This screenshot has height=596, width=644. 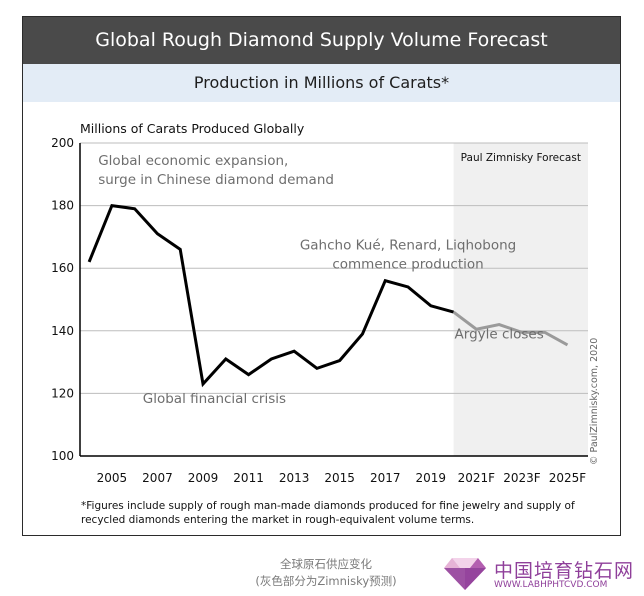 I want to click on chinese-caption-line-1: 全球原石供应变化, so click(x=326, y=564).